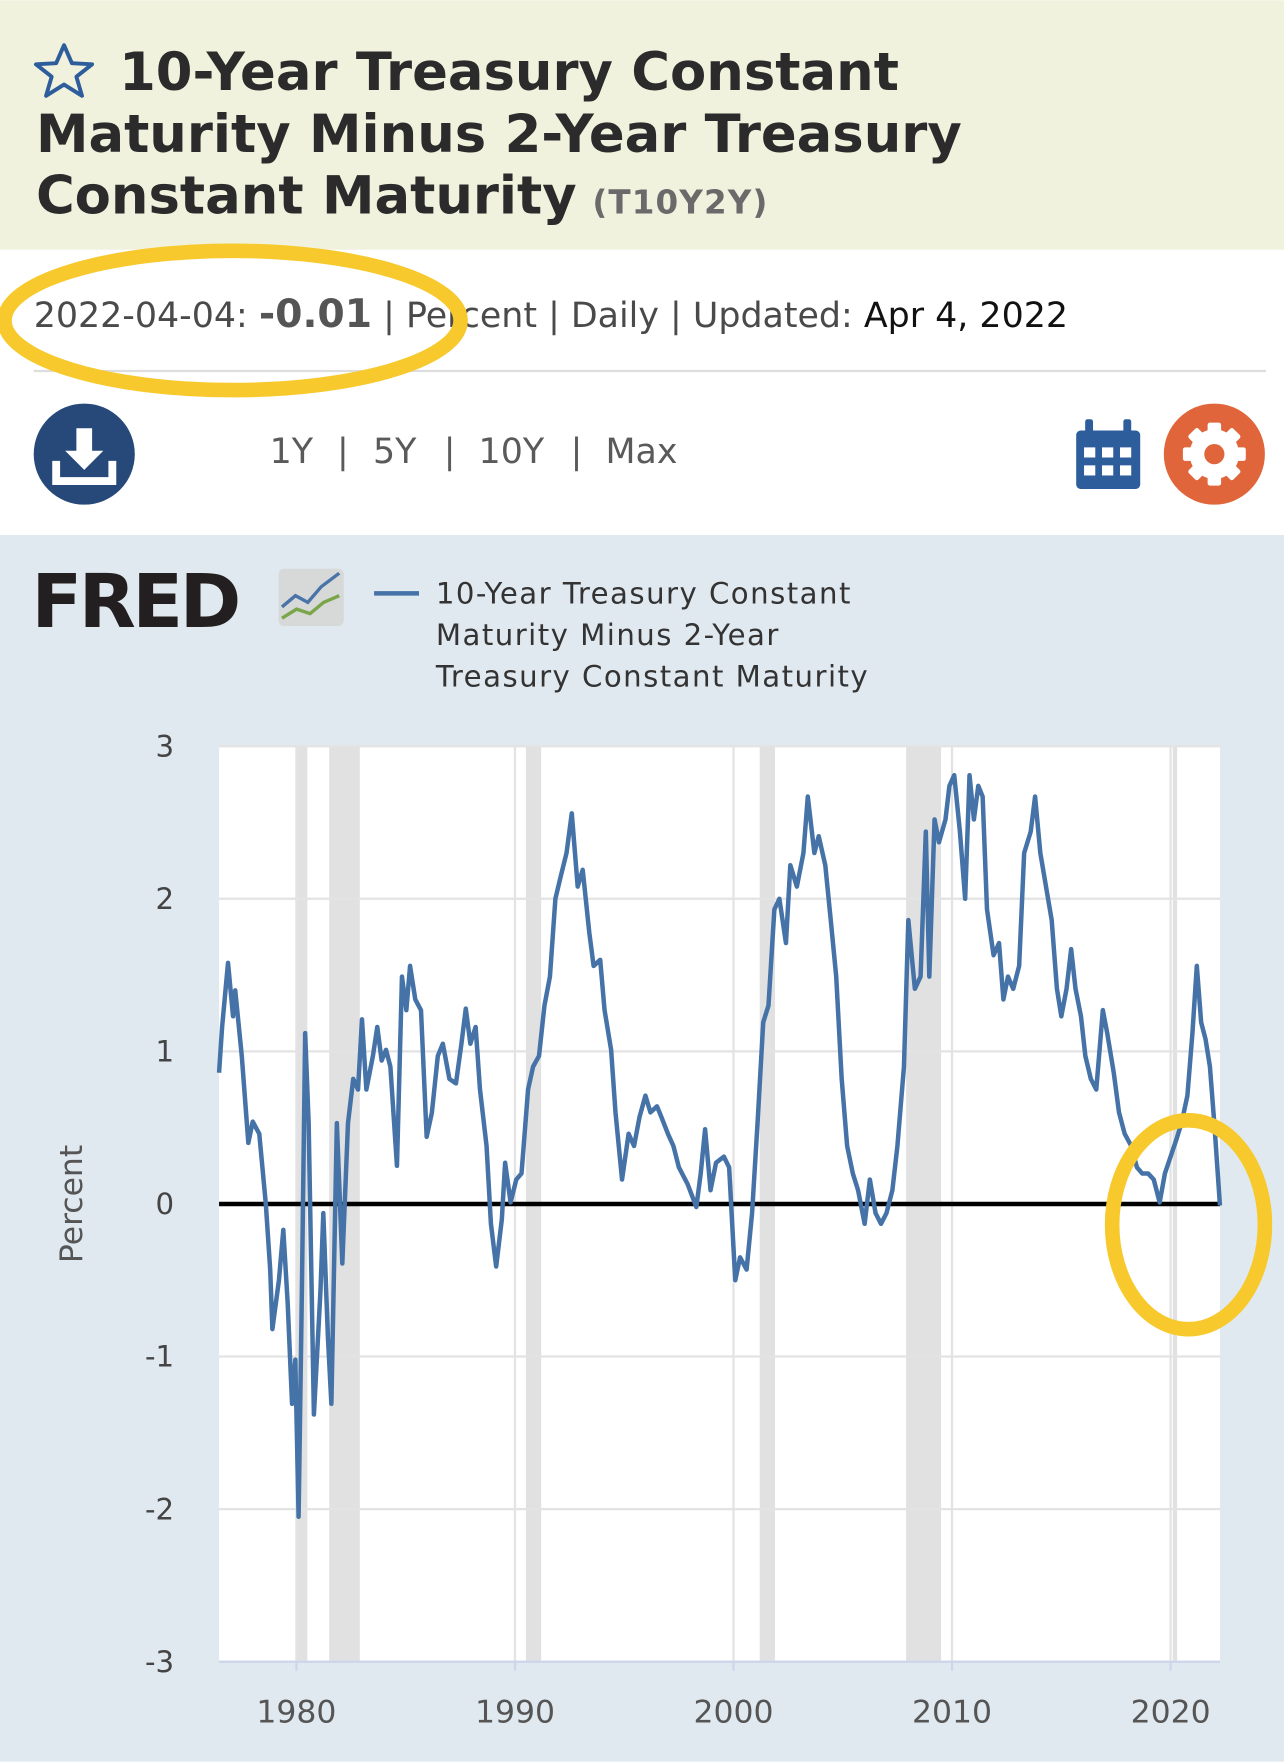 This screenshot has width=1284, height=1762. What do you see at coordinates (159, 1357) in the screenshot?
I see `y-tick-label: -1` at bounding box center [159, 1357].